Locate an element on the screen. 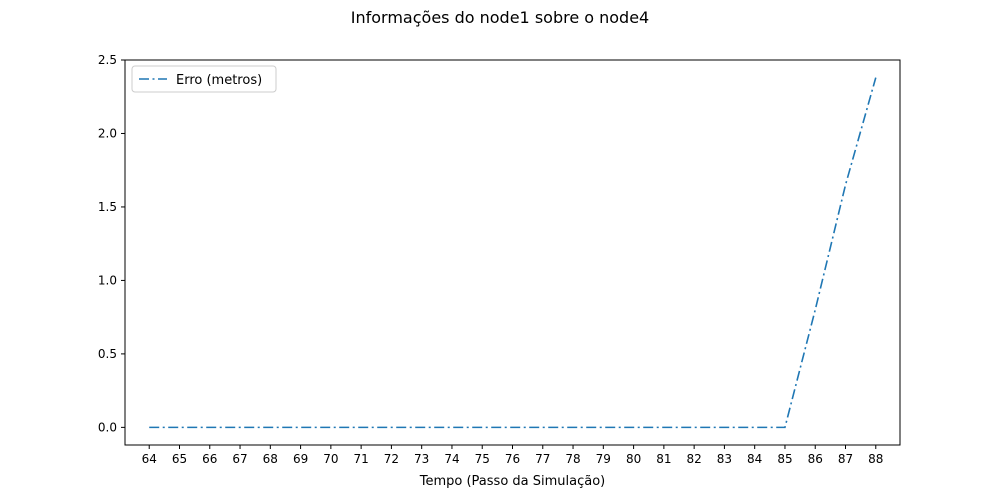 This screenshot has width=1000, height=500. x-tick-label: 72 is located at coordinates (391, 459).